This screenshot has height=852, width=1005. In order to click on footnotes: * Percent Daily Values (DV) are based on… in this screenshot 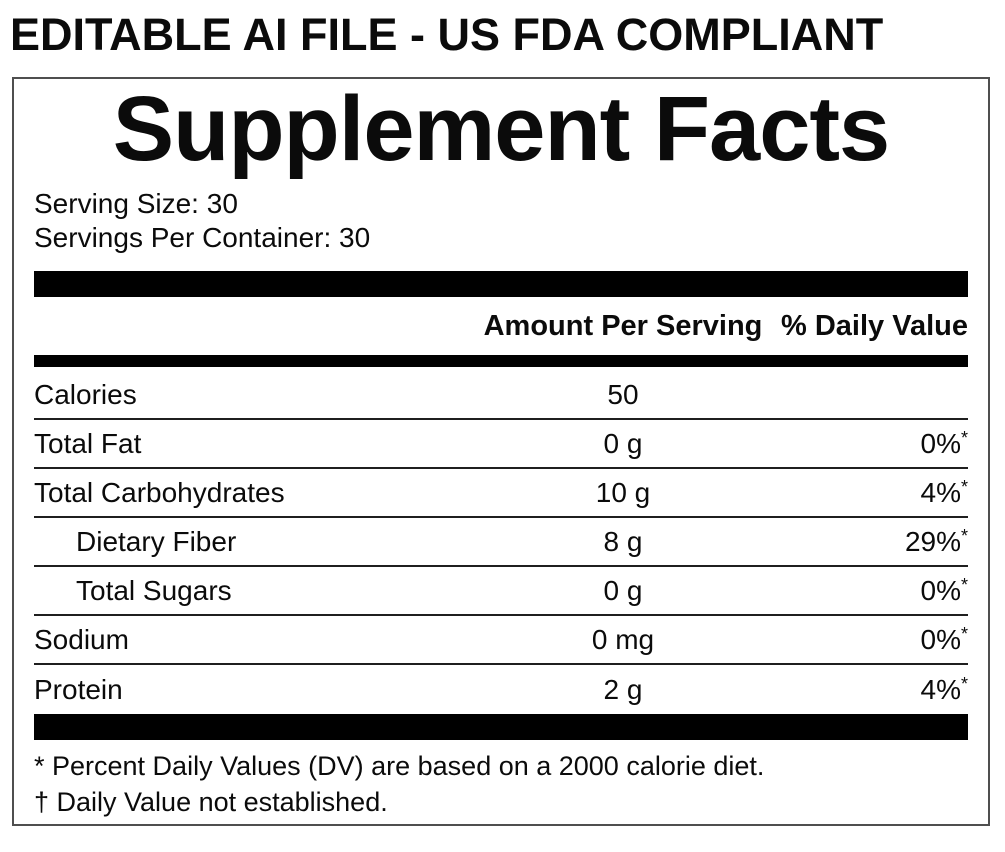, I will do `click(501, 784)`.